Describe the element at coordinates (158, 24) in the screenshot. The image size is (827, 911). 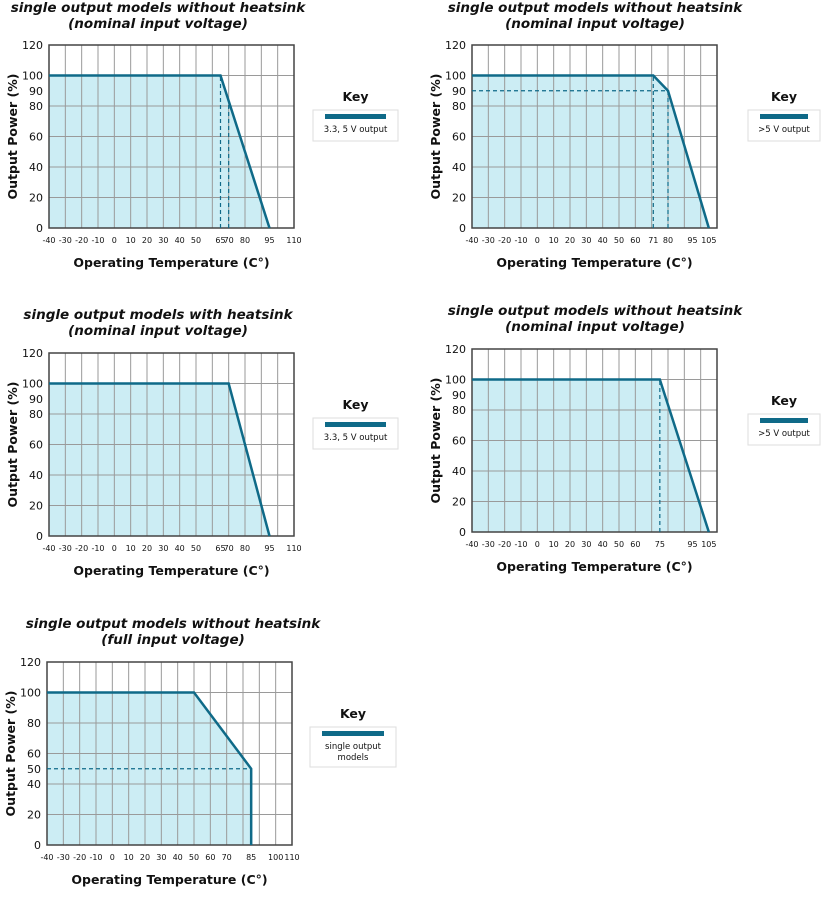
I see `chart-title: (nominal input voltage)` at that location.